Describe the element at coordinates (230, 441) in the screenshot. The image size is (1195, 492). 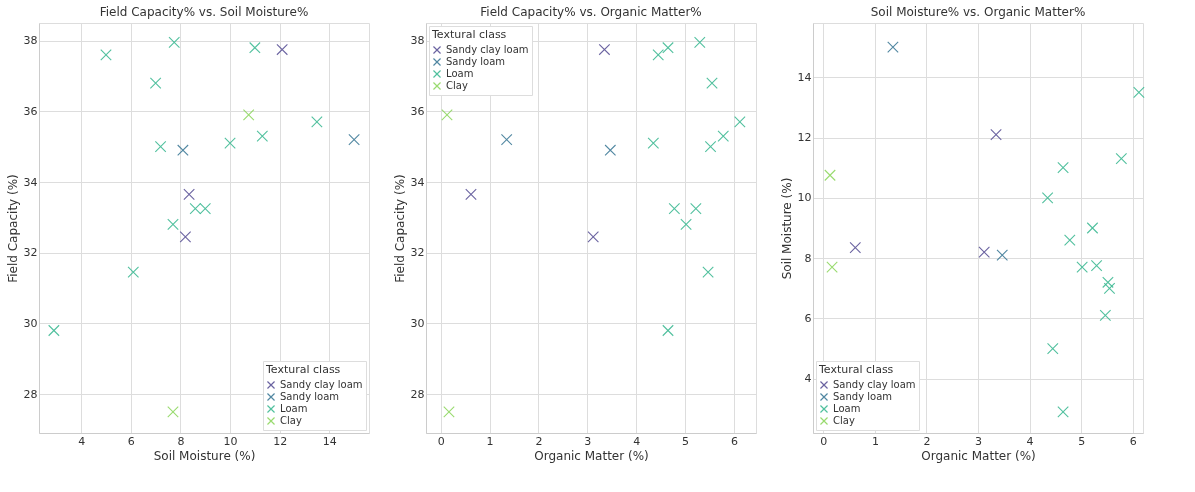
I see `x-tick-label: 10` at that location.